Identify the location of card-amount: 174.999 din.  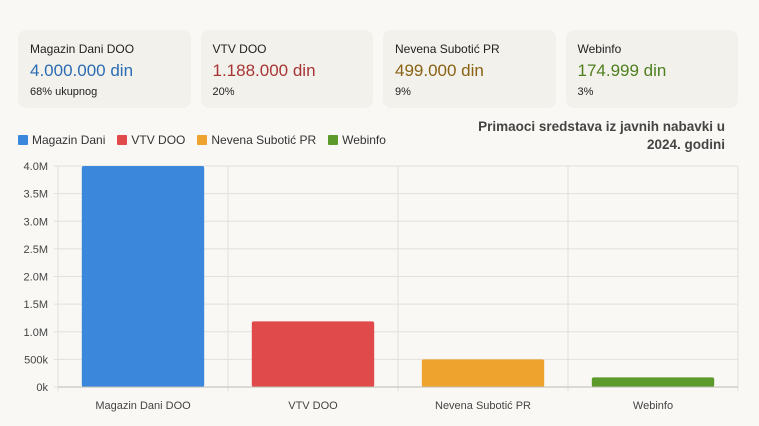
(622, 70).